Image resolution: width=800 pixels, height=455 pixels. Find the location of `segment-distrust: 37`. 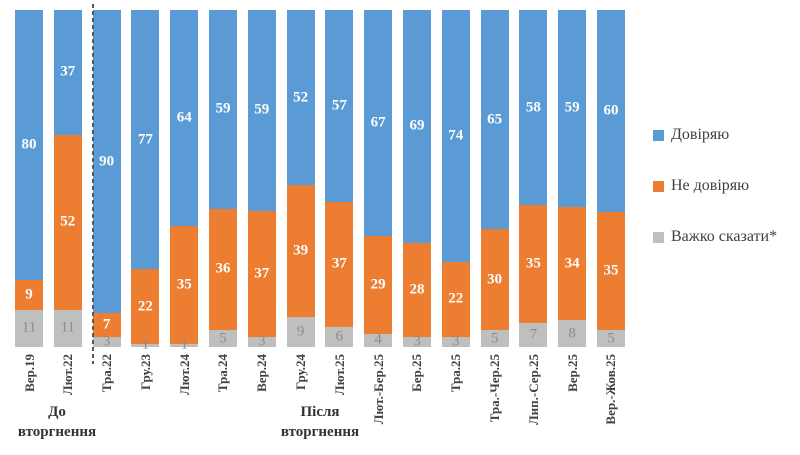

segment-distrust: 37 is located at coordinates (339, 264).